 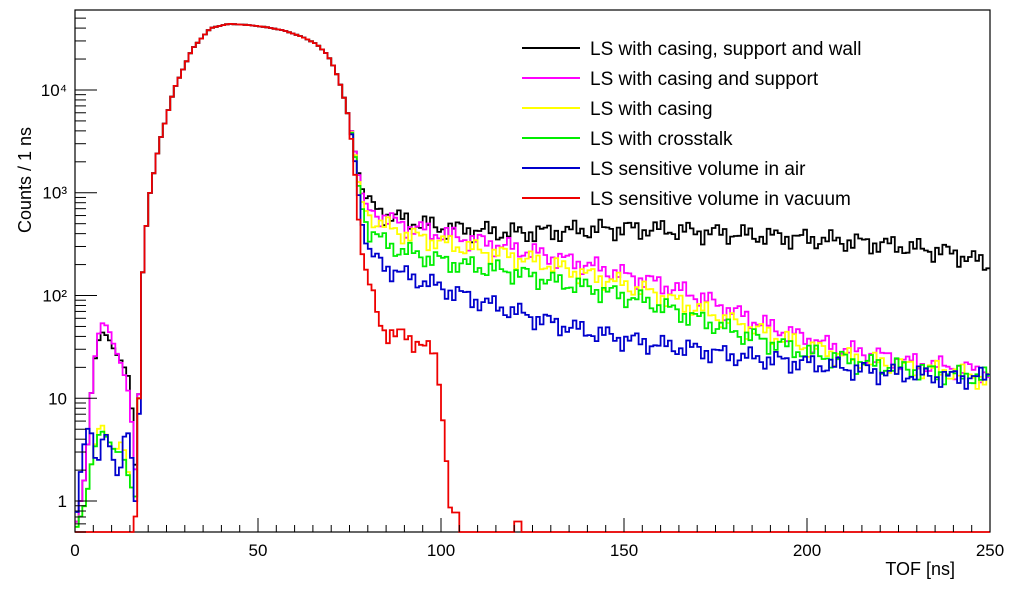 I want to click on x-axis-title: TOF [ns], so click(x=920, y=569).